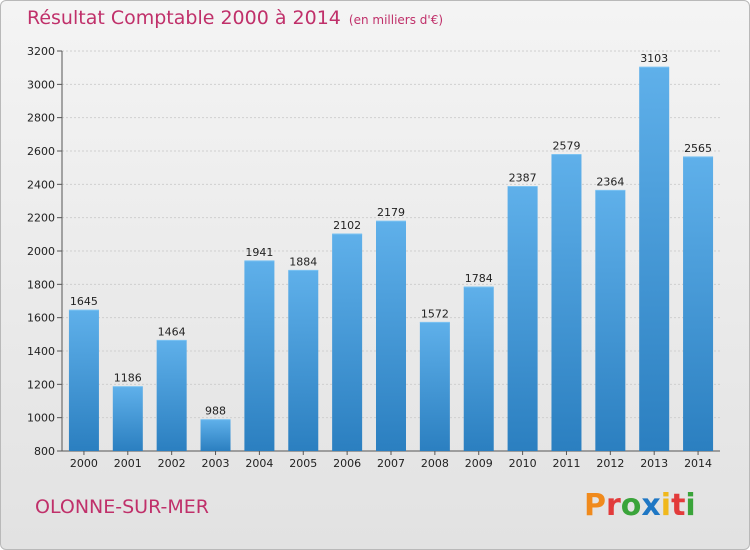 This screenshot has width=750, height=550. Describe the element at coordinates (435, 313) in the screenshot. I see `data-label: 1572` at that location.